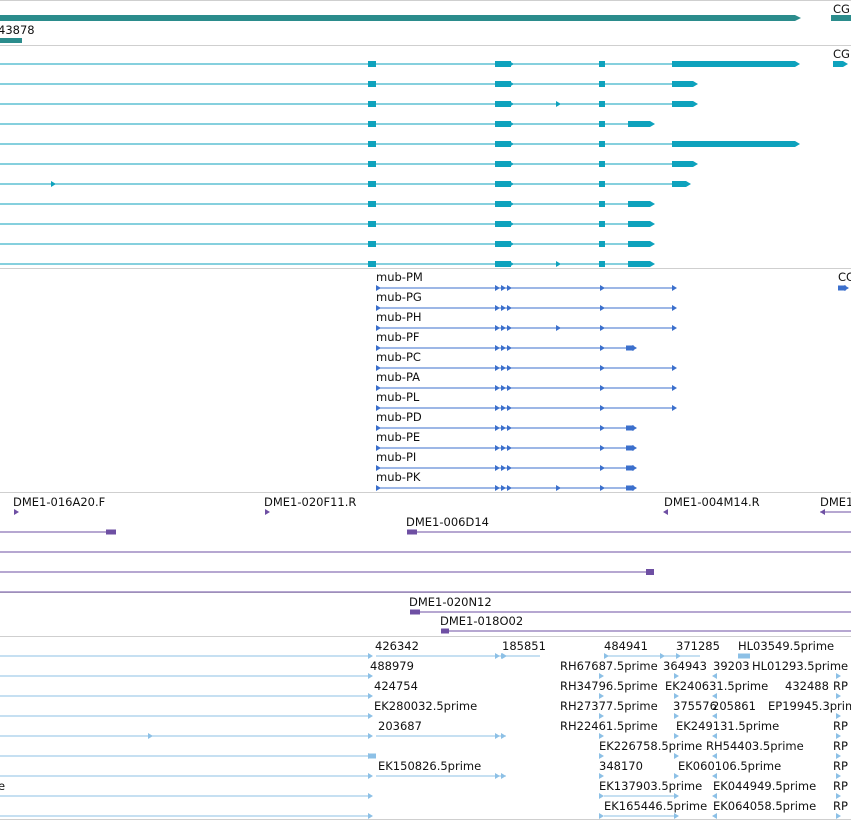 The image size is (851, 821). What do you see at coordinates (526, 400) in the screenshot?
I see `gene-model-mub-pl: mub-PL` at bounding box center [526, 400].